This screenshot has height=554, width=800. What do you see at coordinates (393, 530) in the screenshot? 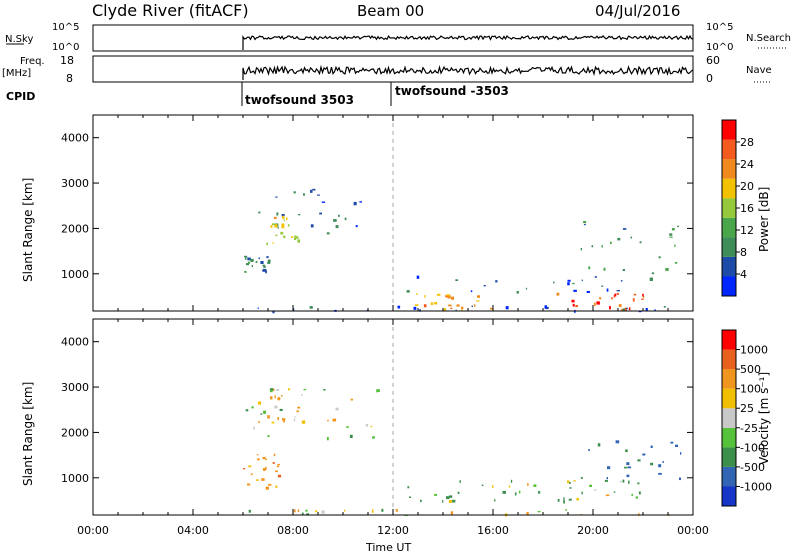
I see `x-tick-label: 12:00` at bounding box center [393, 530].